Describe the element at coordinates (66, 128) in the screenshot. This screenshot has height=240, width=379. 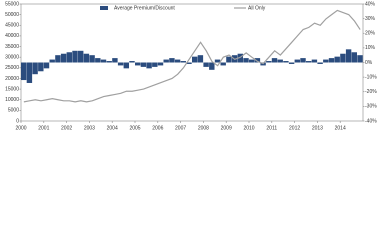
I see `x-tick-label: 2002` at that location.